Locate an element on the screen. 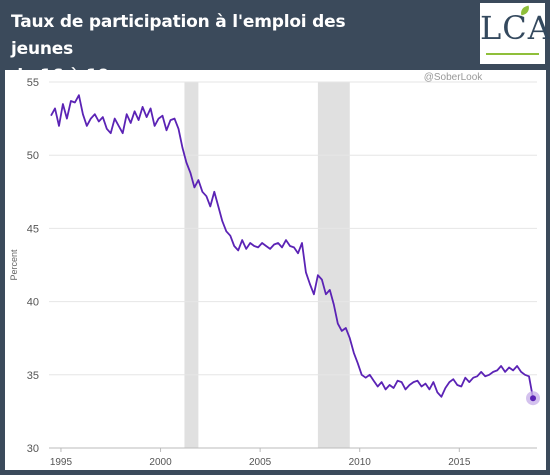  lca-logo: LCA is located at coordinates (515, 33).